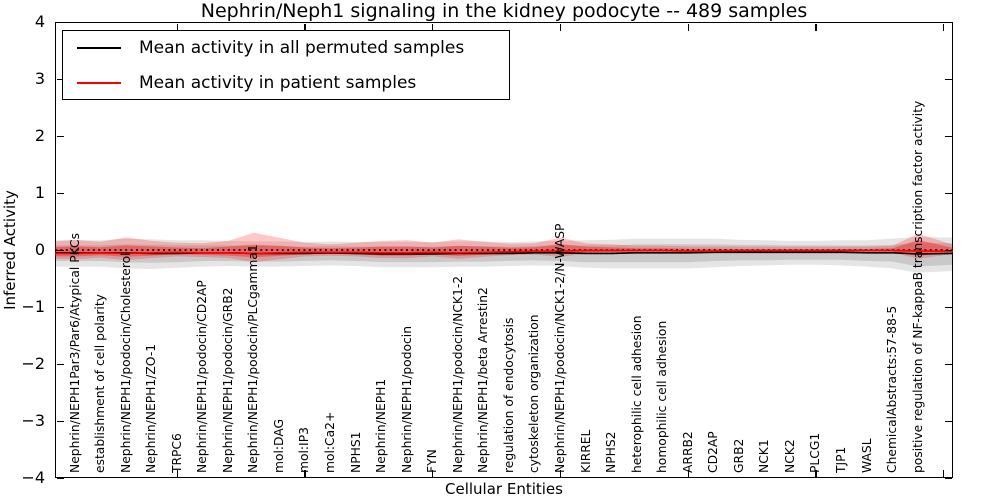 The height and width of the screenshot is (500, 1000). Describe the element at coordinates (713, 452) in the screenshot. I see `x-category-label: CD2AP` at that location.